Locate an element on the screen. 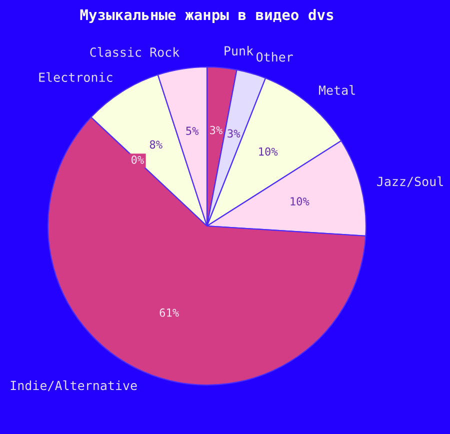  slice-label: Metal is located at coordinates (337, 90).